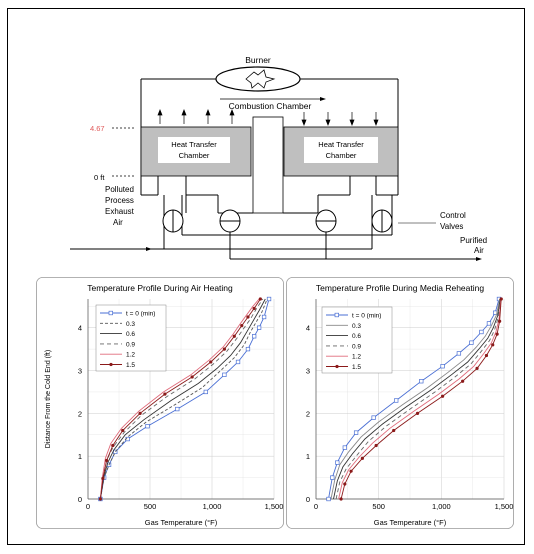  Describe the element at coordinates (194, 144) in the screenshot. I see `chamber-left-label-1: Heat Transfer` at that location.